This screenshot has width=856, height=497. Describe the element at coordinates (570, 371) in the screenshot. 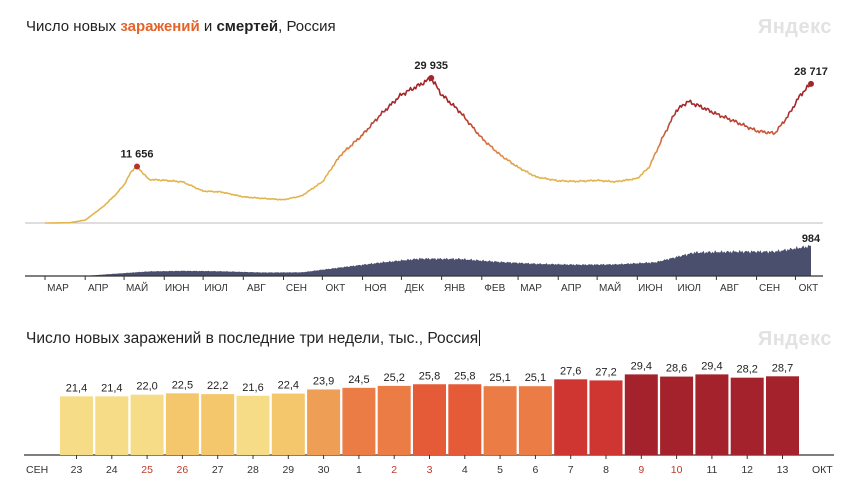

I see `bar-value-label: 27,6` at that location.